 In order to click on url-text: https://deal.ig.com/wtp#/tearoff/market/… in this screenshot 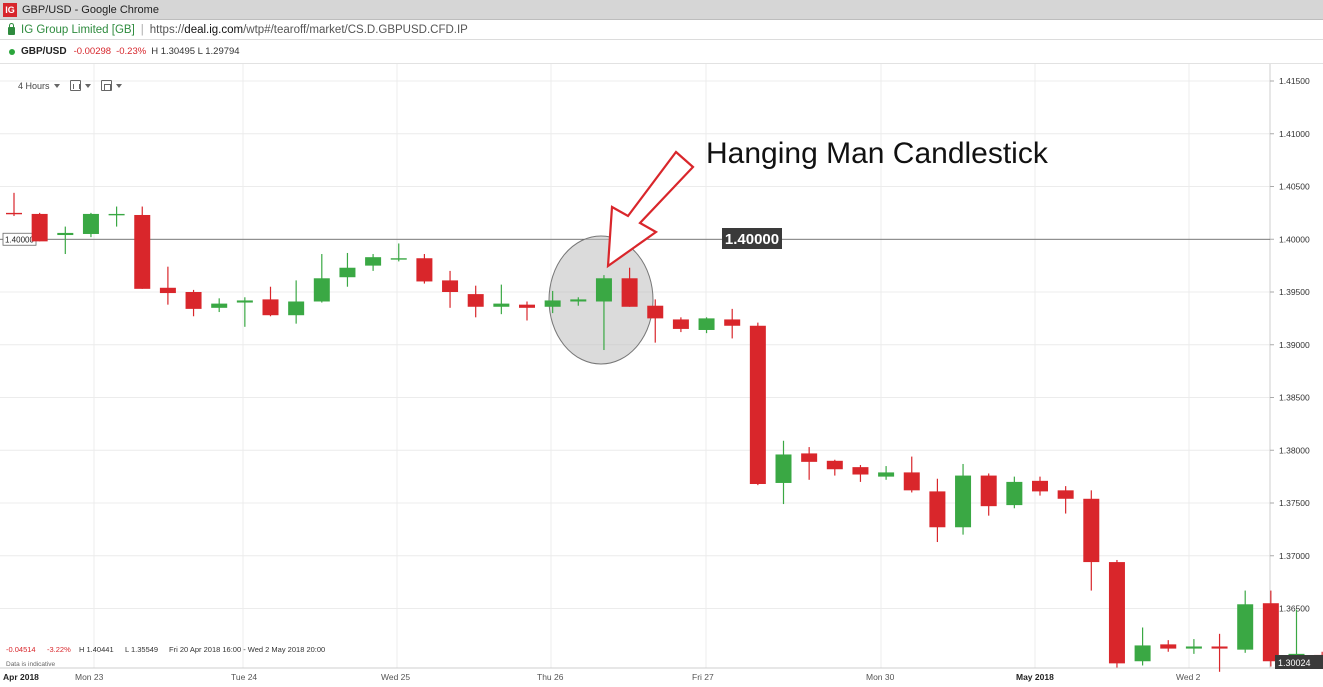, I will do `click(309, 30)`.